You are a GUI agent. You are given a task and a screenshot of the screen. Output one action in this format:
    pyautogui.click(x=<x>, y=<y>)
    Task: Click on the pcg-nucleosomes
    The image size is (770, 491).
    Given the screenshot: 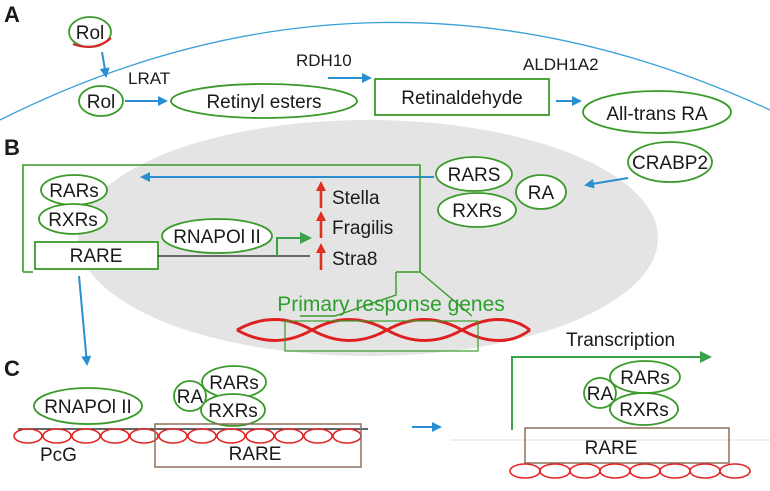 What is the action you would take?
    pyautogui.click(x=187, y=436)
    